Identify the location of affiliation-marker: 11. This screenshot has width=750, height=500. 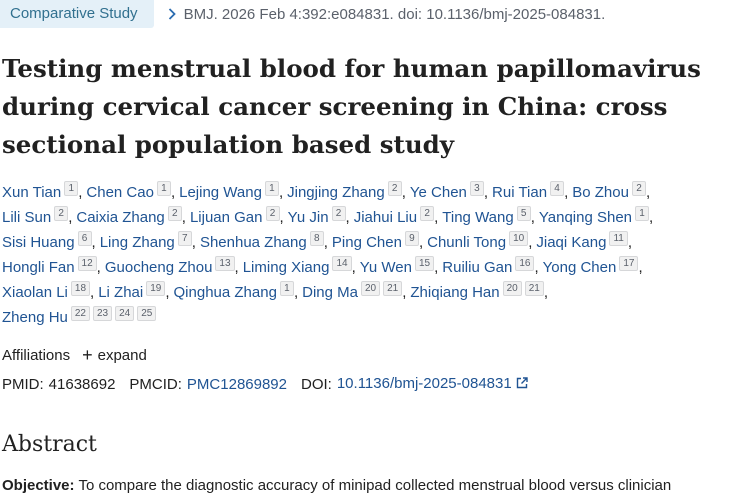
(618, 238).